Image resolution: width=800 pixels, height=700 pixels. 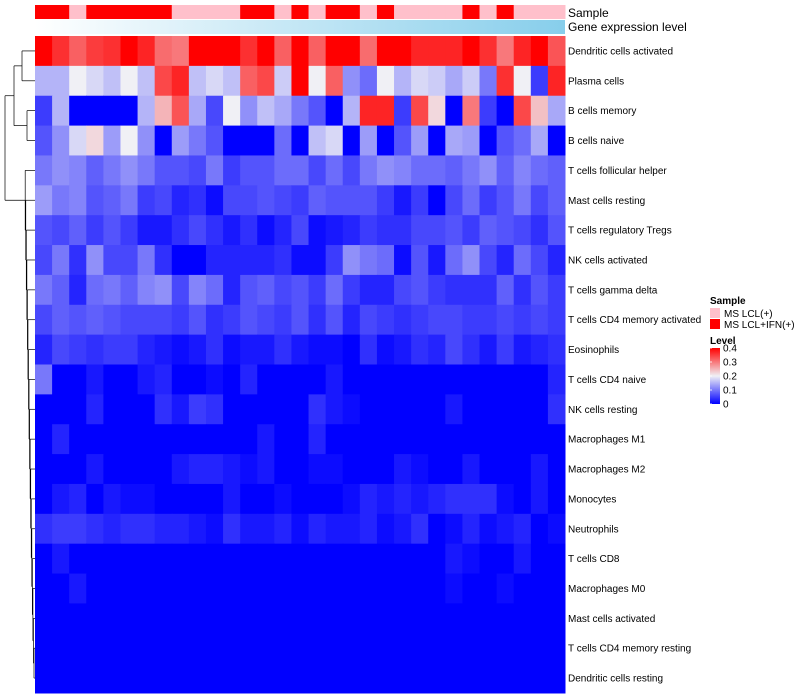 What do you see at coordinates (607, 589) in the screenshot?
I see `row-label-macrophages-m0: Macrophages M0` at bounding box center [607, 589].